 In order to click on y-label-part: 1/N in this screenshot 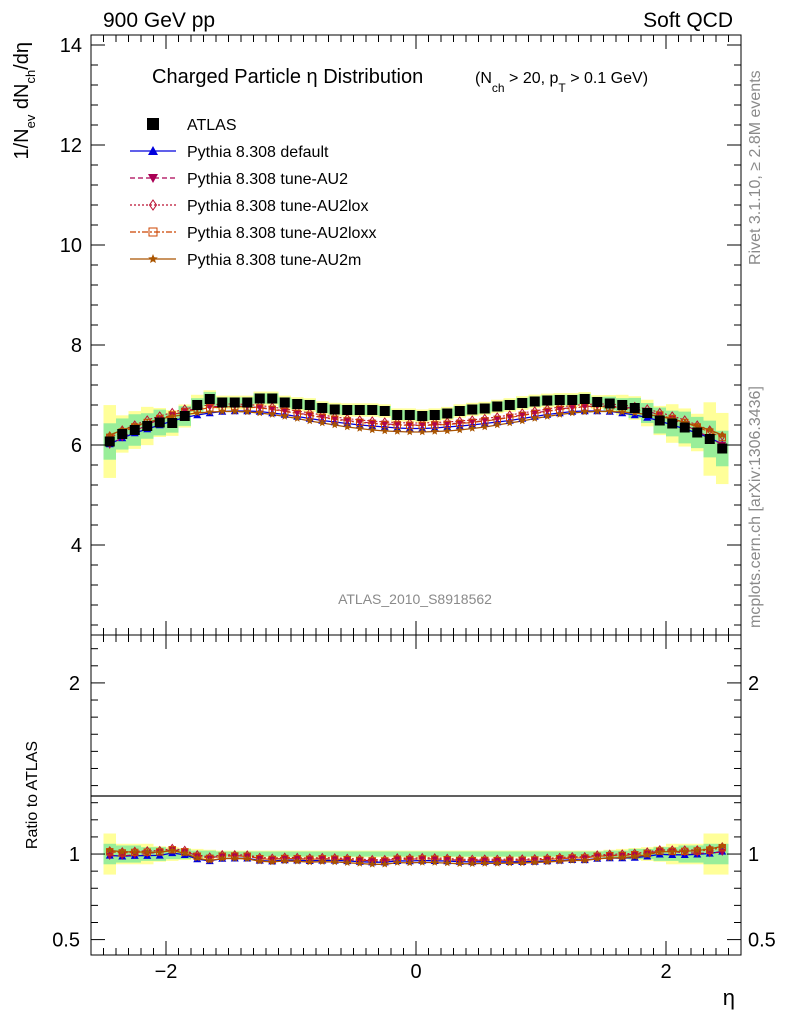, I will do `click(22, 143)`.